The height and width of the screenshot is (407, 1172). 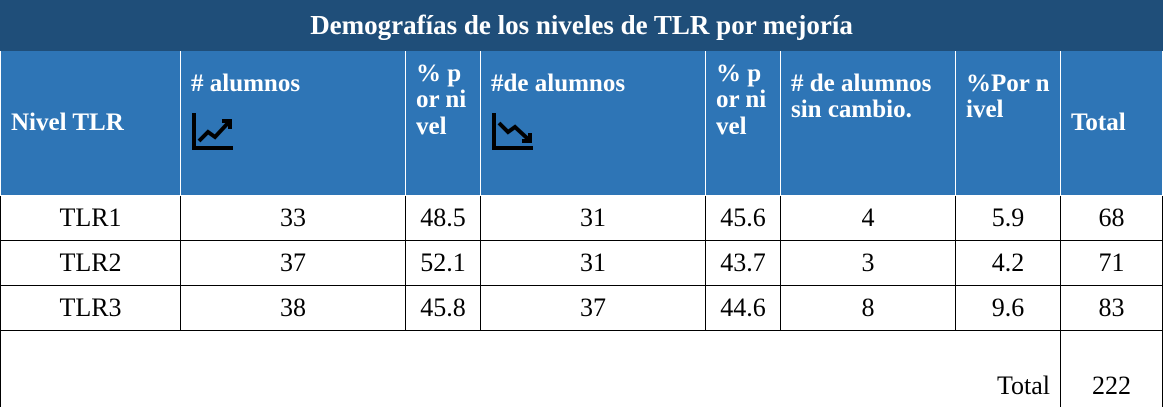 I want to click on value-cell: 45.8, so click(x=443, y=308).